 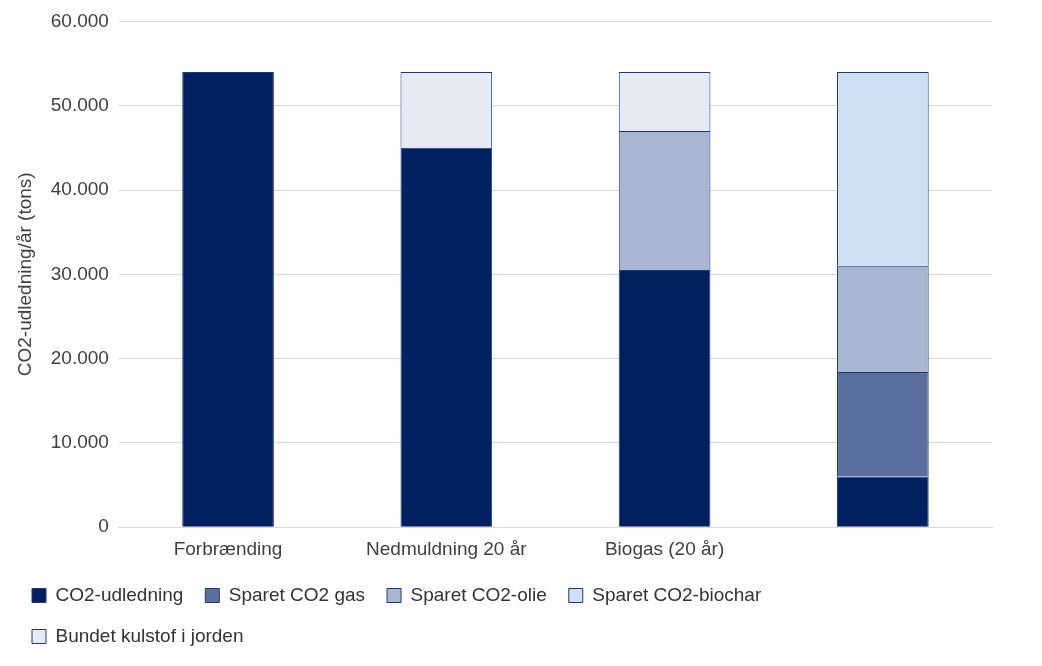 What do you see at coordinates (677, 594) in the screenshot?
I see `legend-label: Sparet CO2-biochar` at bounding box center [677, 594].